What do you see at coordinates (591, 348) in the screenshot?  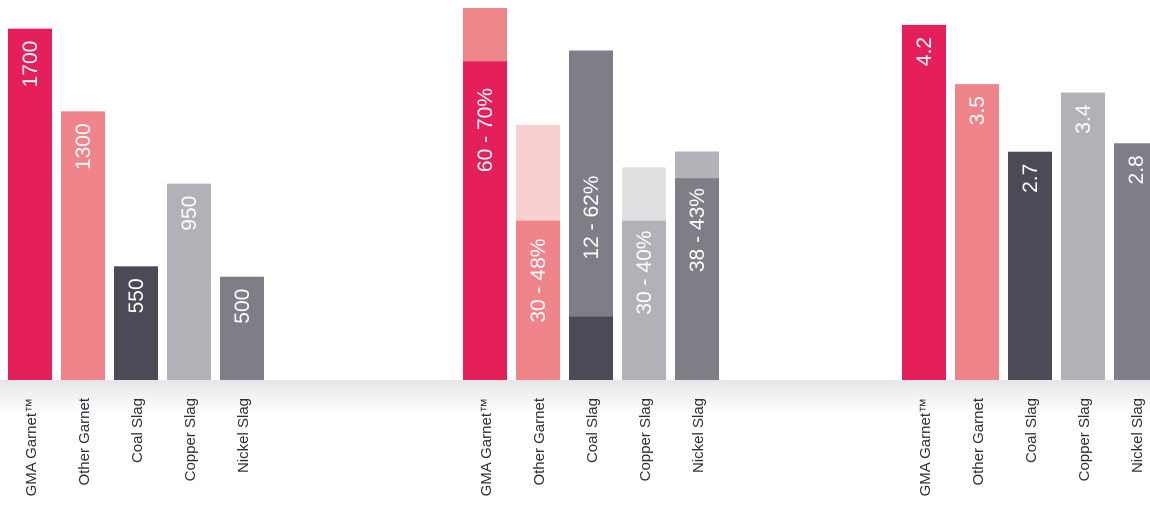 I see `bar-coal-slag-lower` at bounding box center [591, 348].